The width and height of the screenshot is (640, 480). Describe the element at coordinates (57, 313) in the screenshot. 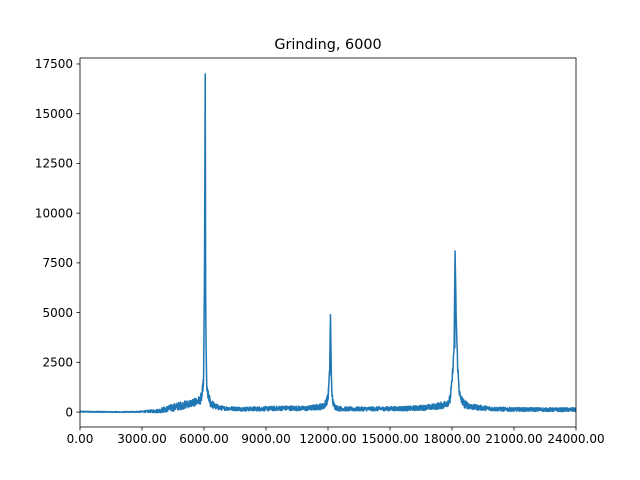

I see `y-tick-label: 5000` at that location.